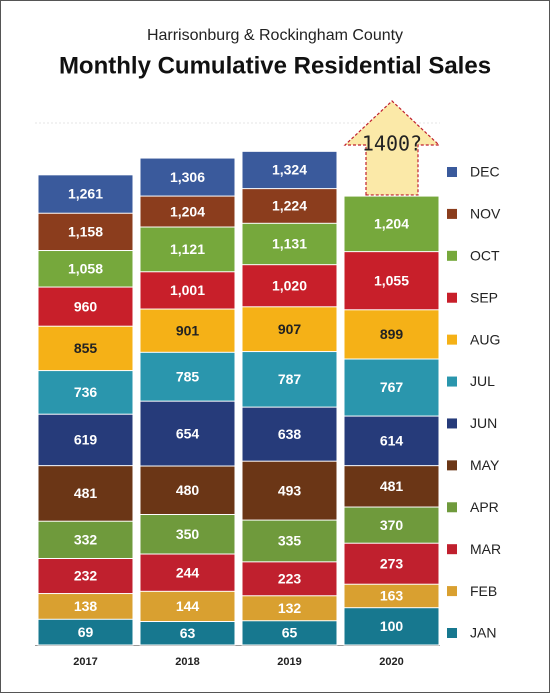 This screenshot has width=550, height=693. I want to click on value-label: 1,131, so click(289, 244).